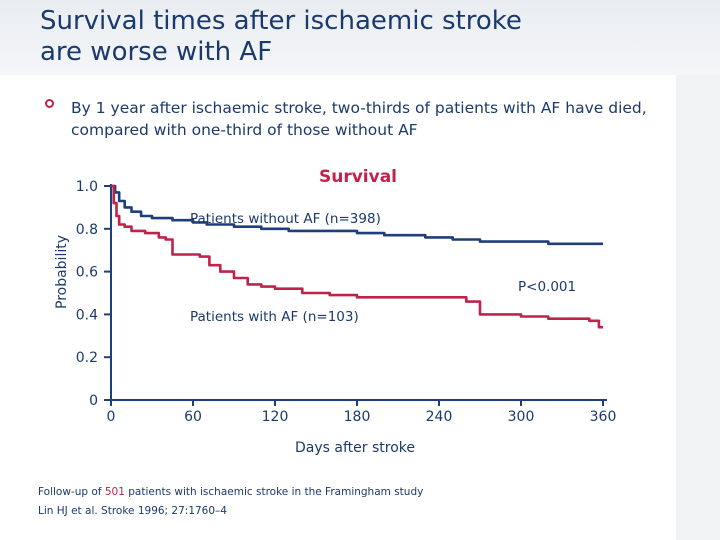  What do you see at coordinates (275, 417) in the screenshot?
I see `x-tick-label: 120` at bounding box center [275, 417].